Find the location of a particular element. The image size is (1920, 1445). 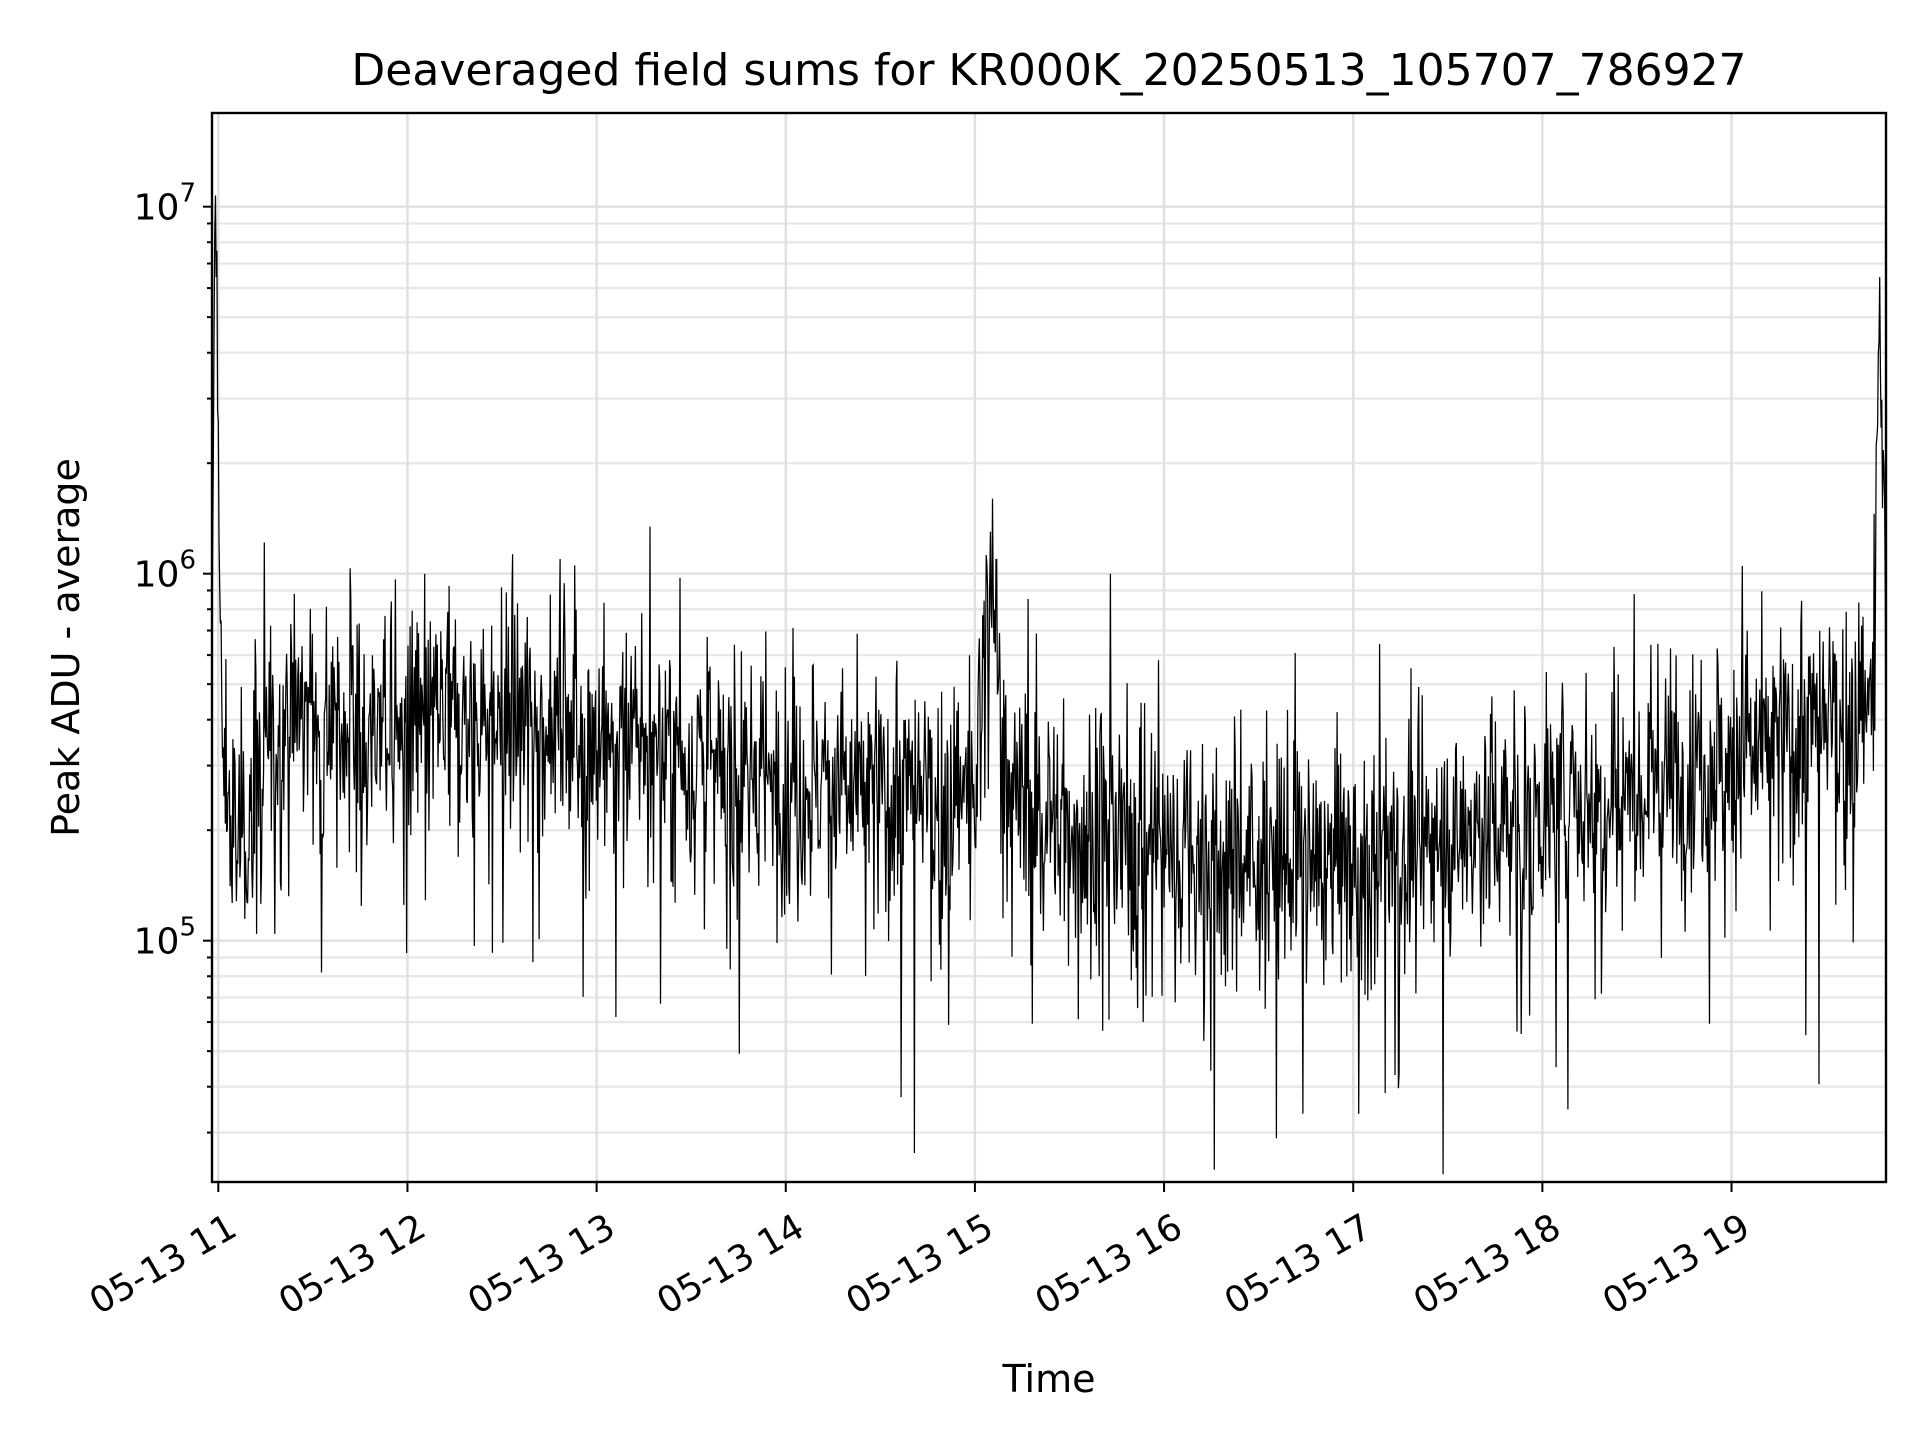

x-tick-label: 05-13 12 is located at coordinates (352, 1264).